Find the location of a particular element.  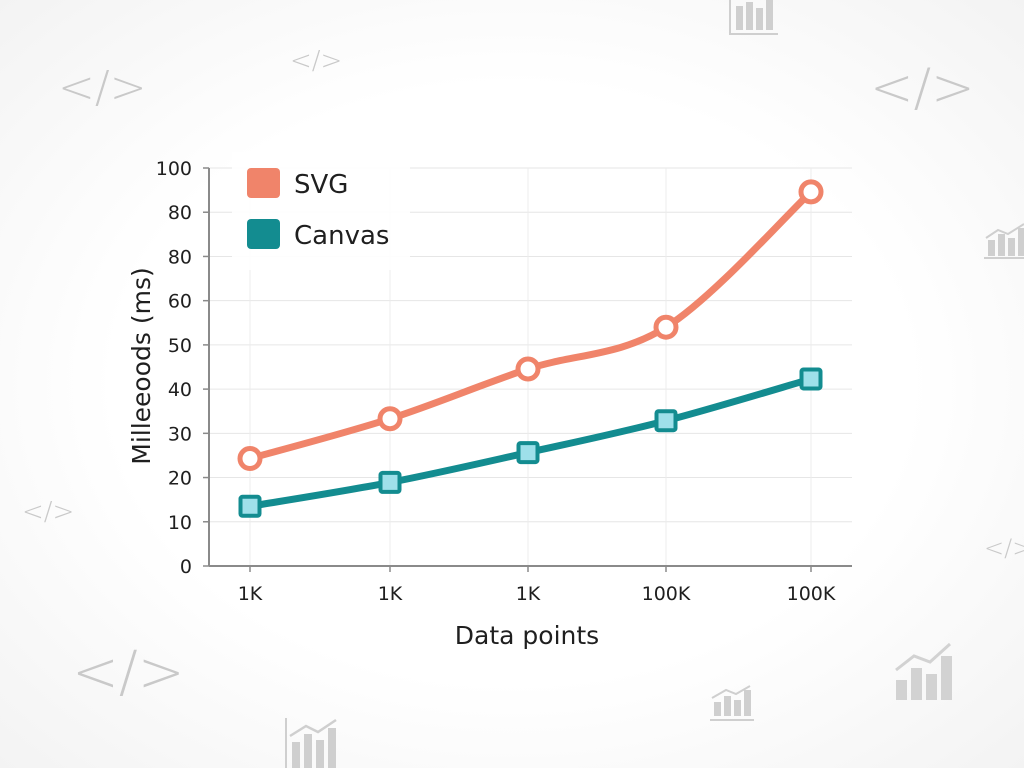

y-tick-label: 40 is located at coordinates (180, 390).